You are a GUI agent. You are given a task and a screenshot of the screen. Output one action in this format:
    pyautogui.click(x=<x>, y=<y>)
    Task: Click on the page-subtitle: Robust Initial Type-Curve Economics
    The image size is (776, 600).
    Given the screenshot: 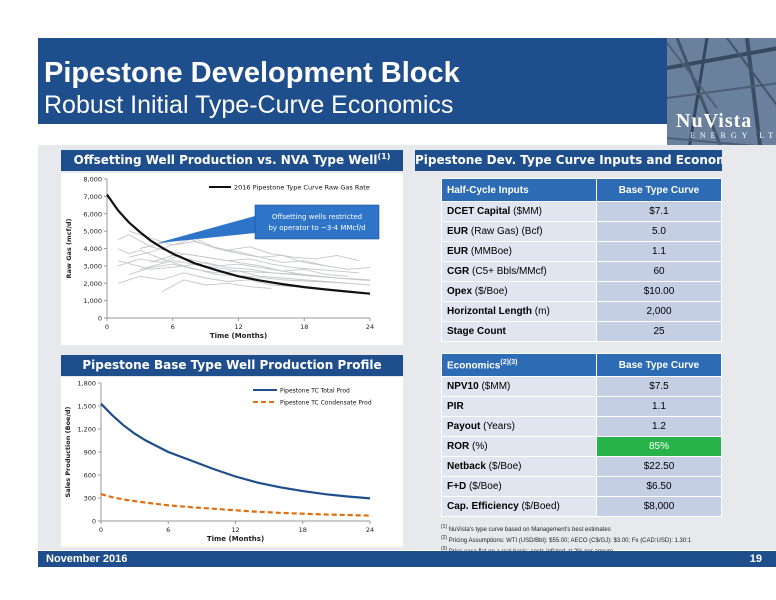 What is the action you would take?
    pyautogui.click(x=249, y=105)
    